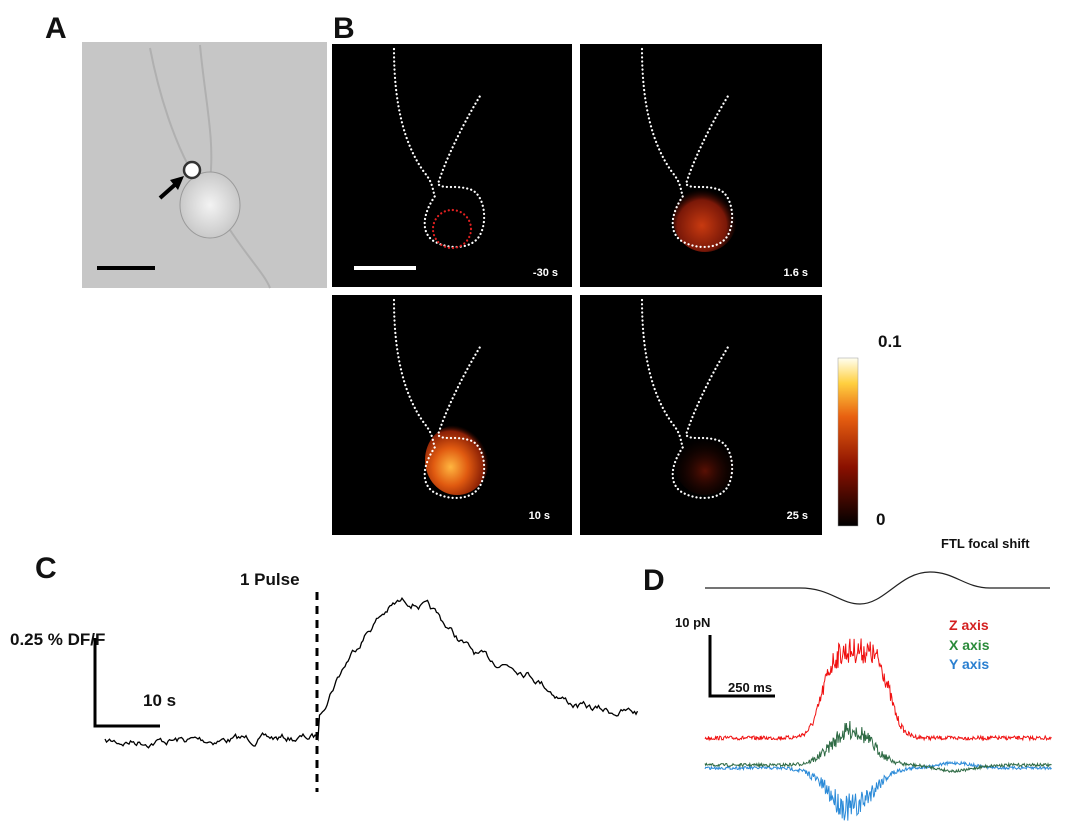  What do you see at coordinates (701, 165) in the screenshot?
I see `frame: 1.6 s` at bounding box center [701, 165].